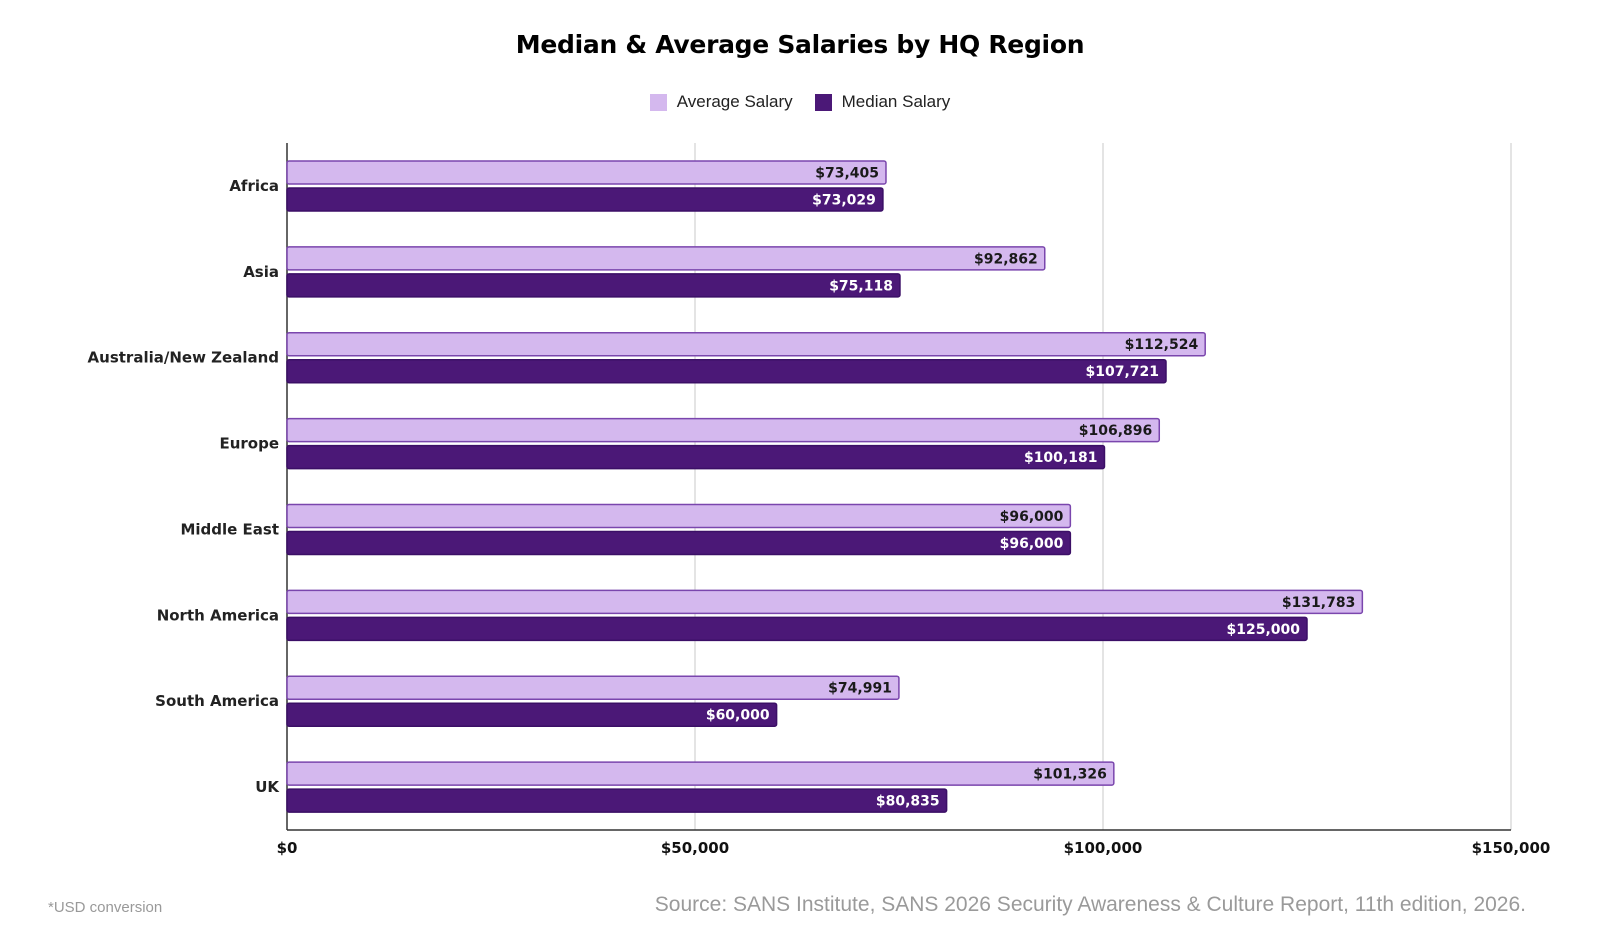 This screenshot has height=935, width=1600. What do you see at coordinates (695, 848) in the screenshot?
I see `x-tick-label: $50,000` at bounding box center [695, 848].